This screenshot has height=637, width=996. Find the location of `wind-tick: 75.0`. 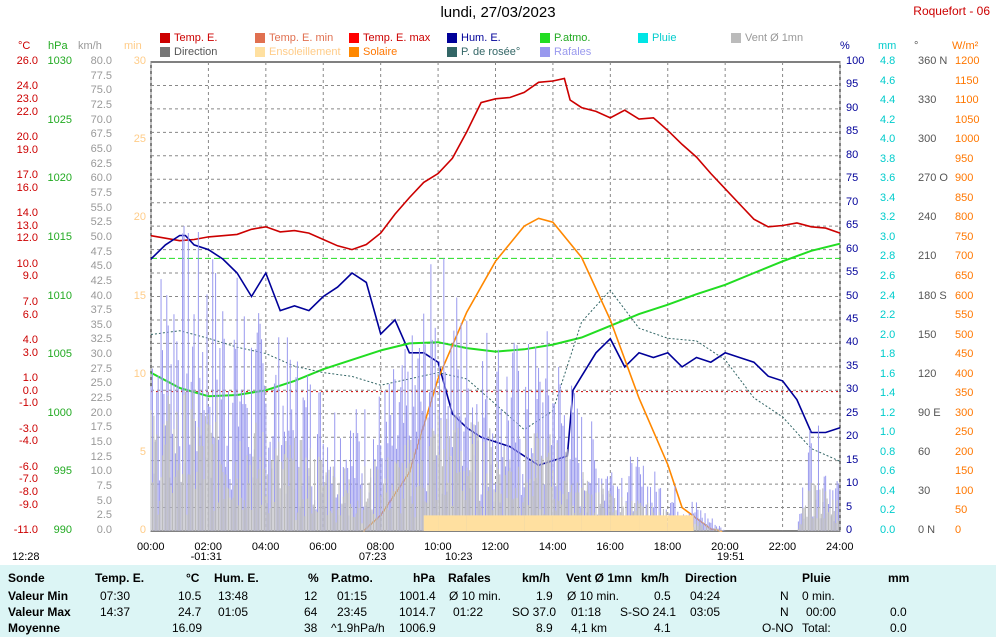

wind-tick: 75.0 is located at coordinates (101, 90).